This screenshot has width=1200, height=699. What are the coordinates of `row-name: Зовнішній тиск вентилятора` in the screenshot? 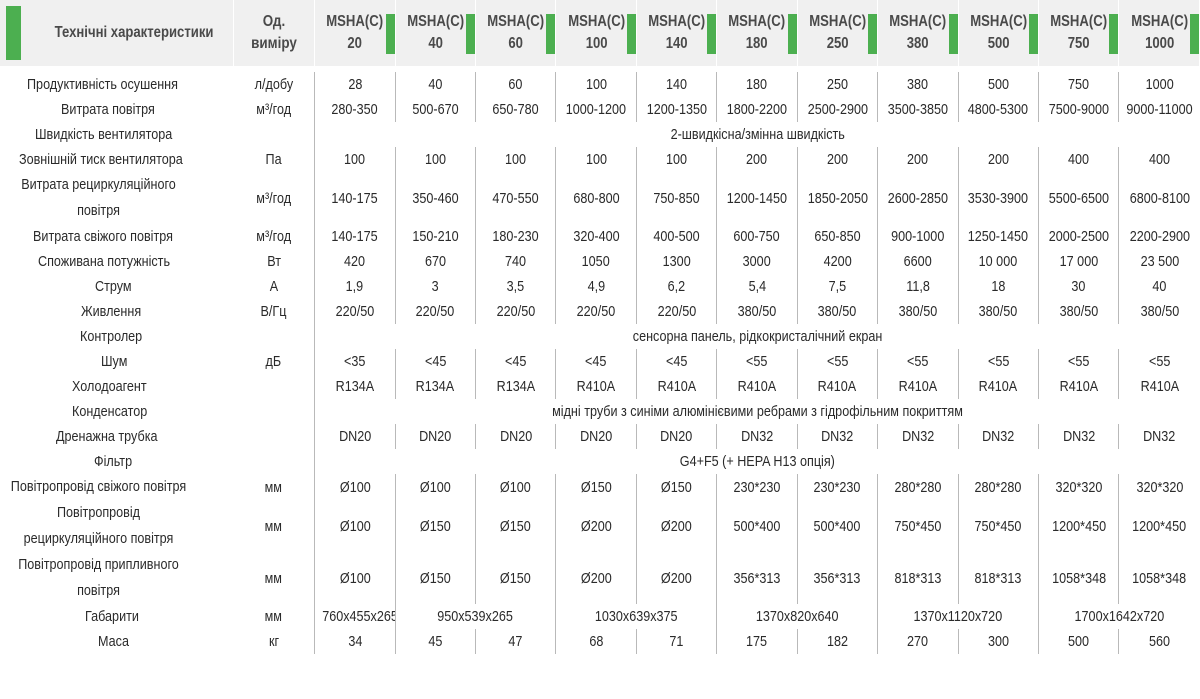 It's located at (101, 159).